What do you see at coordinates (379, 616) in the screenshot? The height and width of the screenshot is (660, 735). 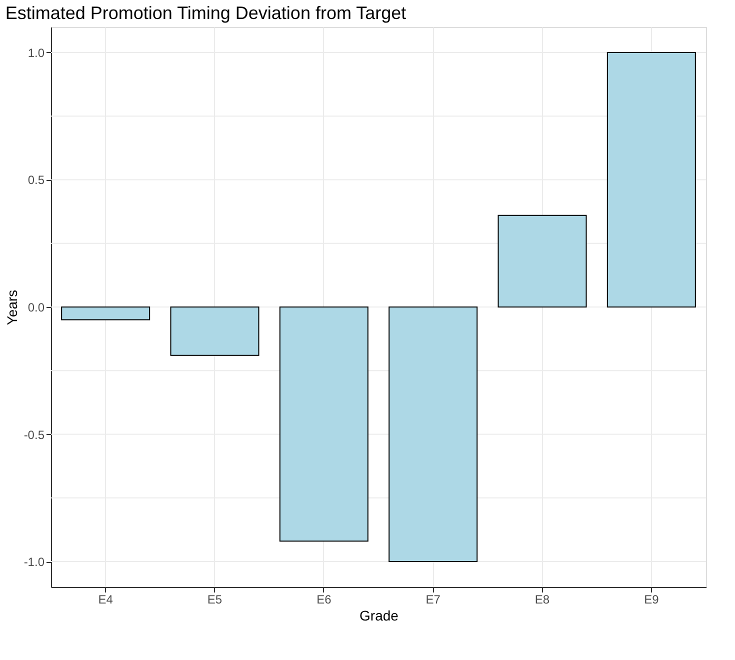 I see `x-axis-title: Grade` at bounding box center [379, 616].